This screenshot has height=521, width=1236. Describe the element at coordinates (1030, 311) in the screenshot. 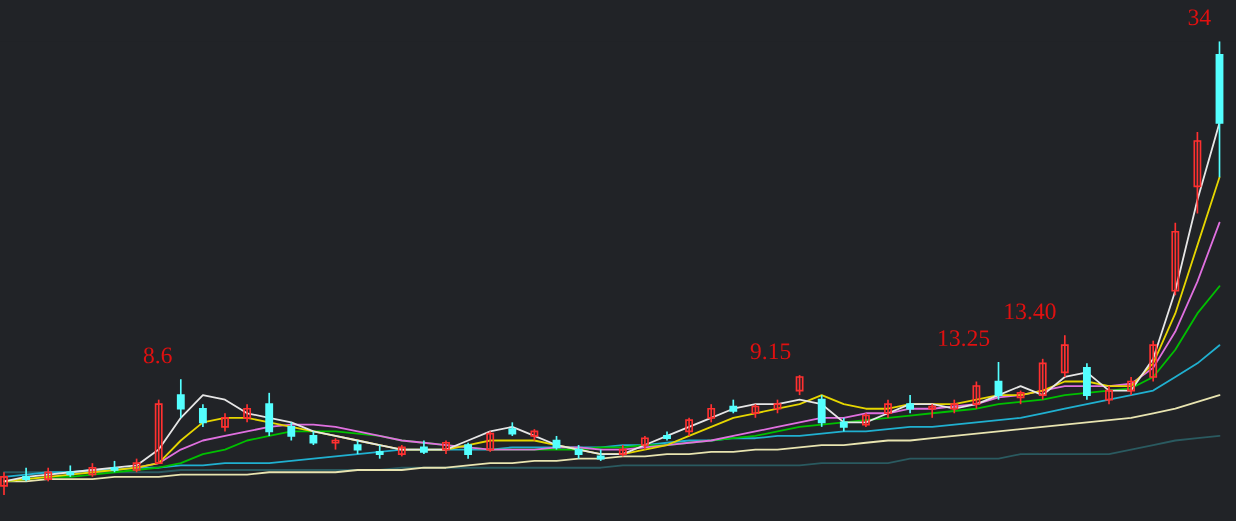

I see `text: 13.40` at that location.